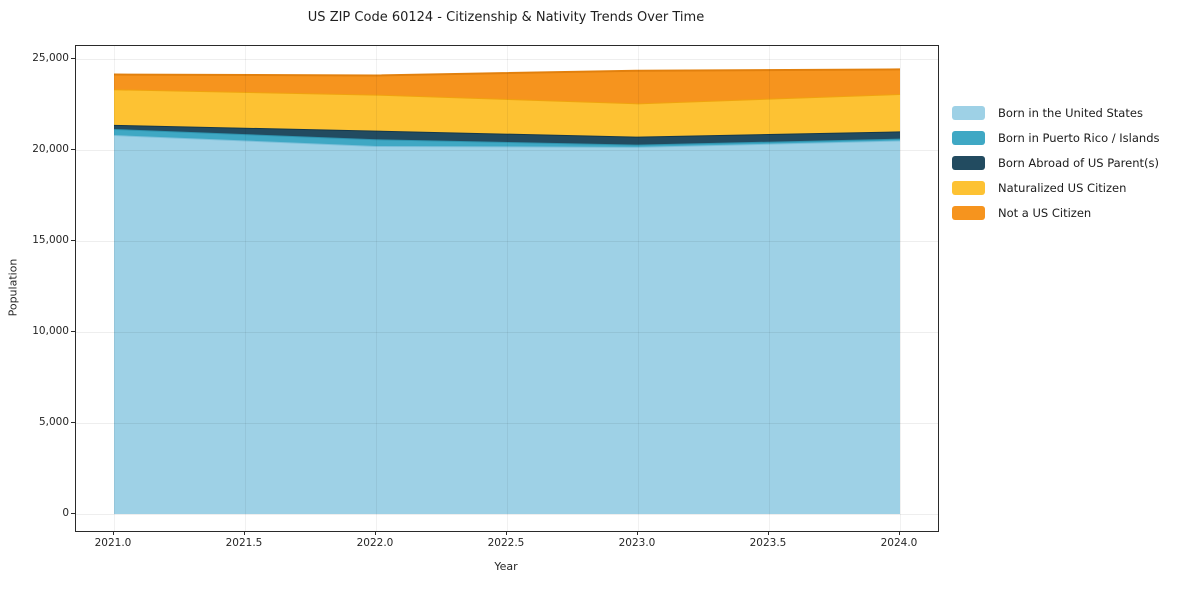 This screenshot has height=590, width=1189. I want to click on legend-label: Naturalized US Citizen, so click(1062, 188).